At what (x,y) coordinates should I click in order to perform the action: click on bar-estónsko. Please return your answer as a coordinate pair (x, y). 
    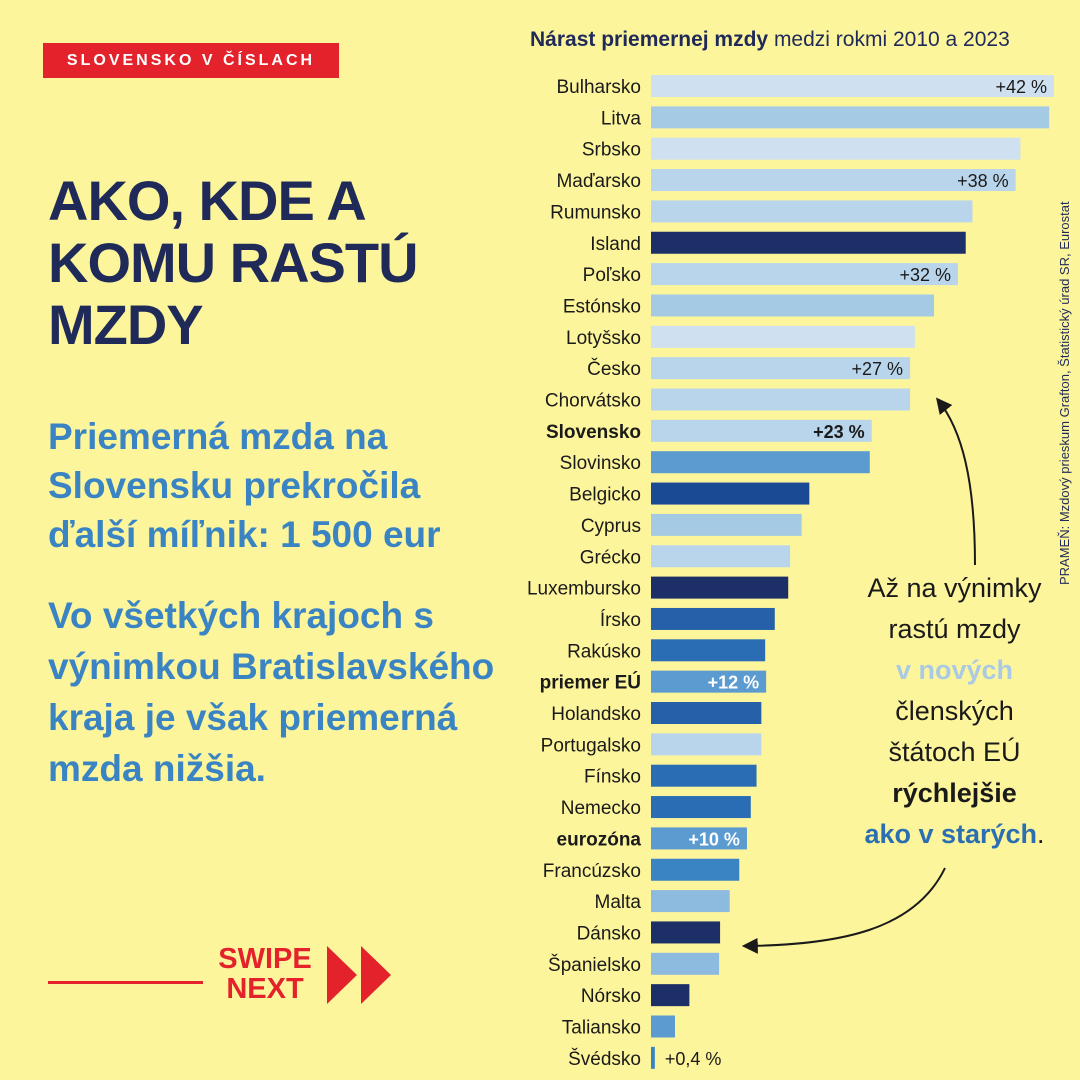
    Looking at the image, I should click on (793, 305).